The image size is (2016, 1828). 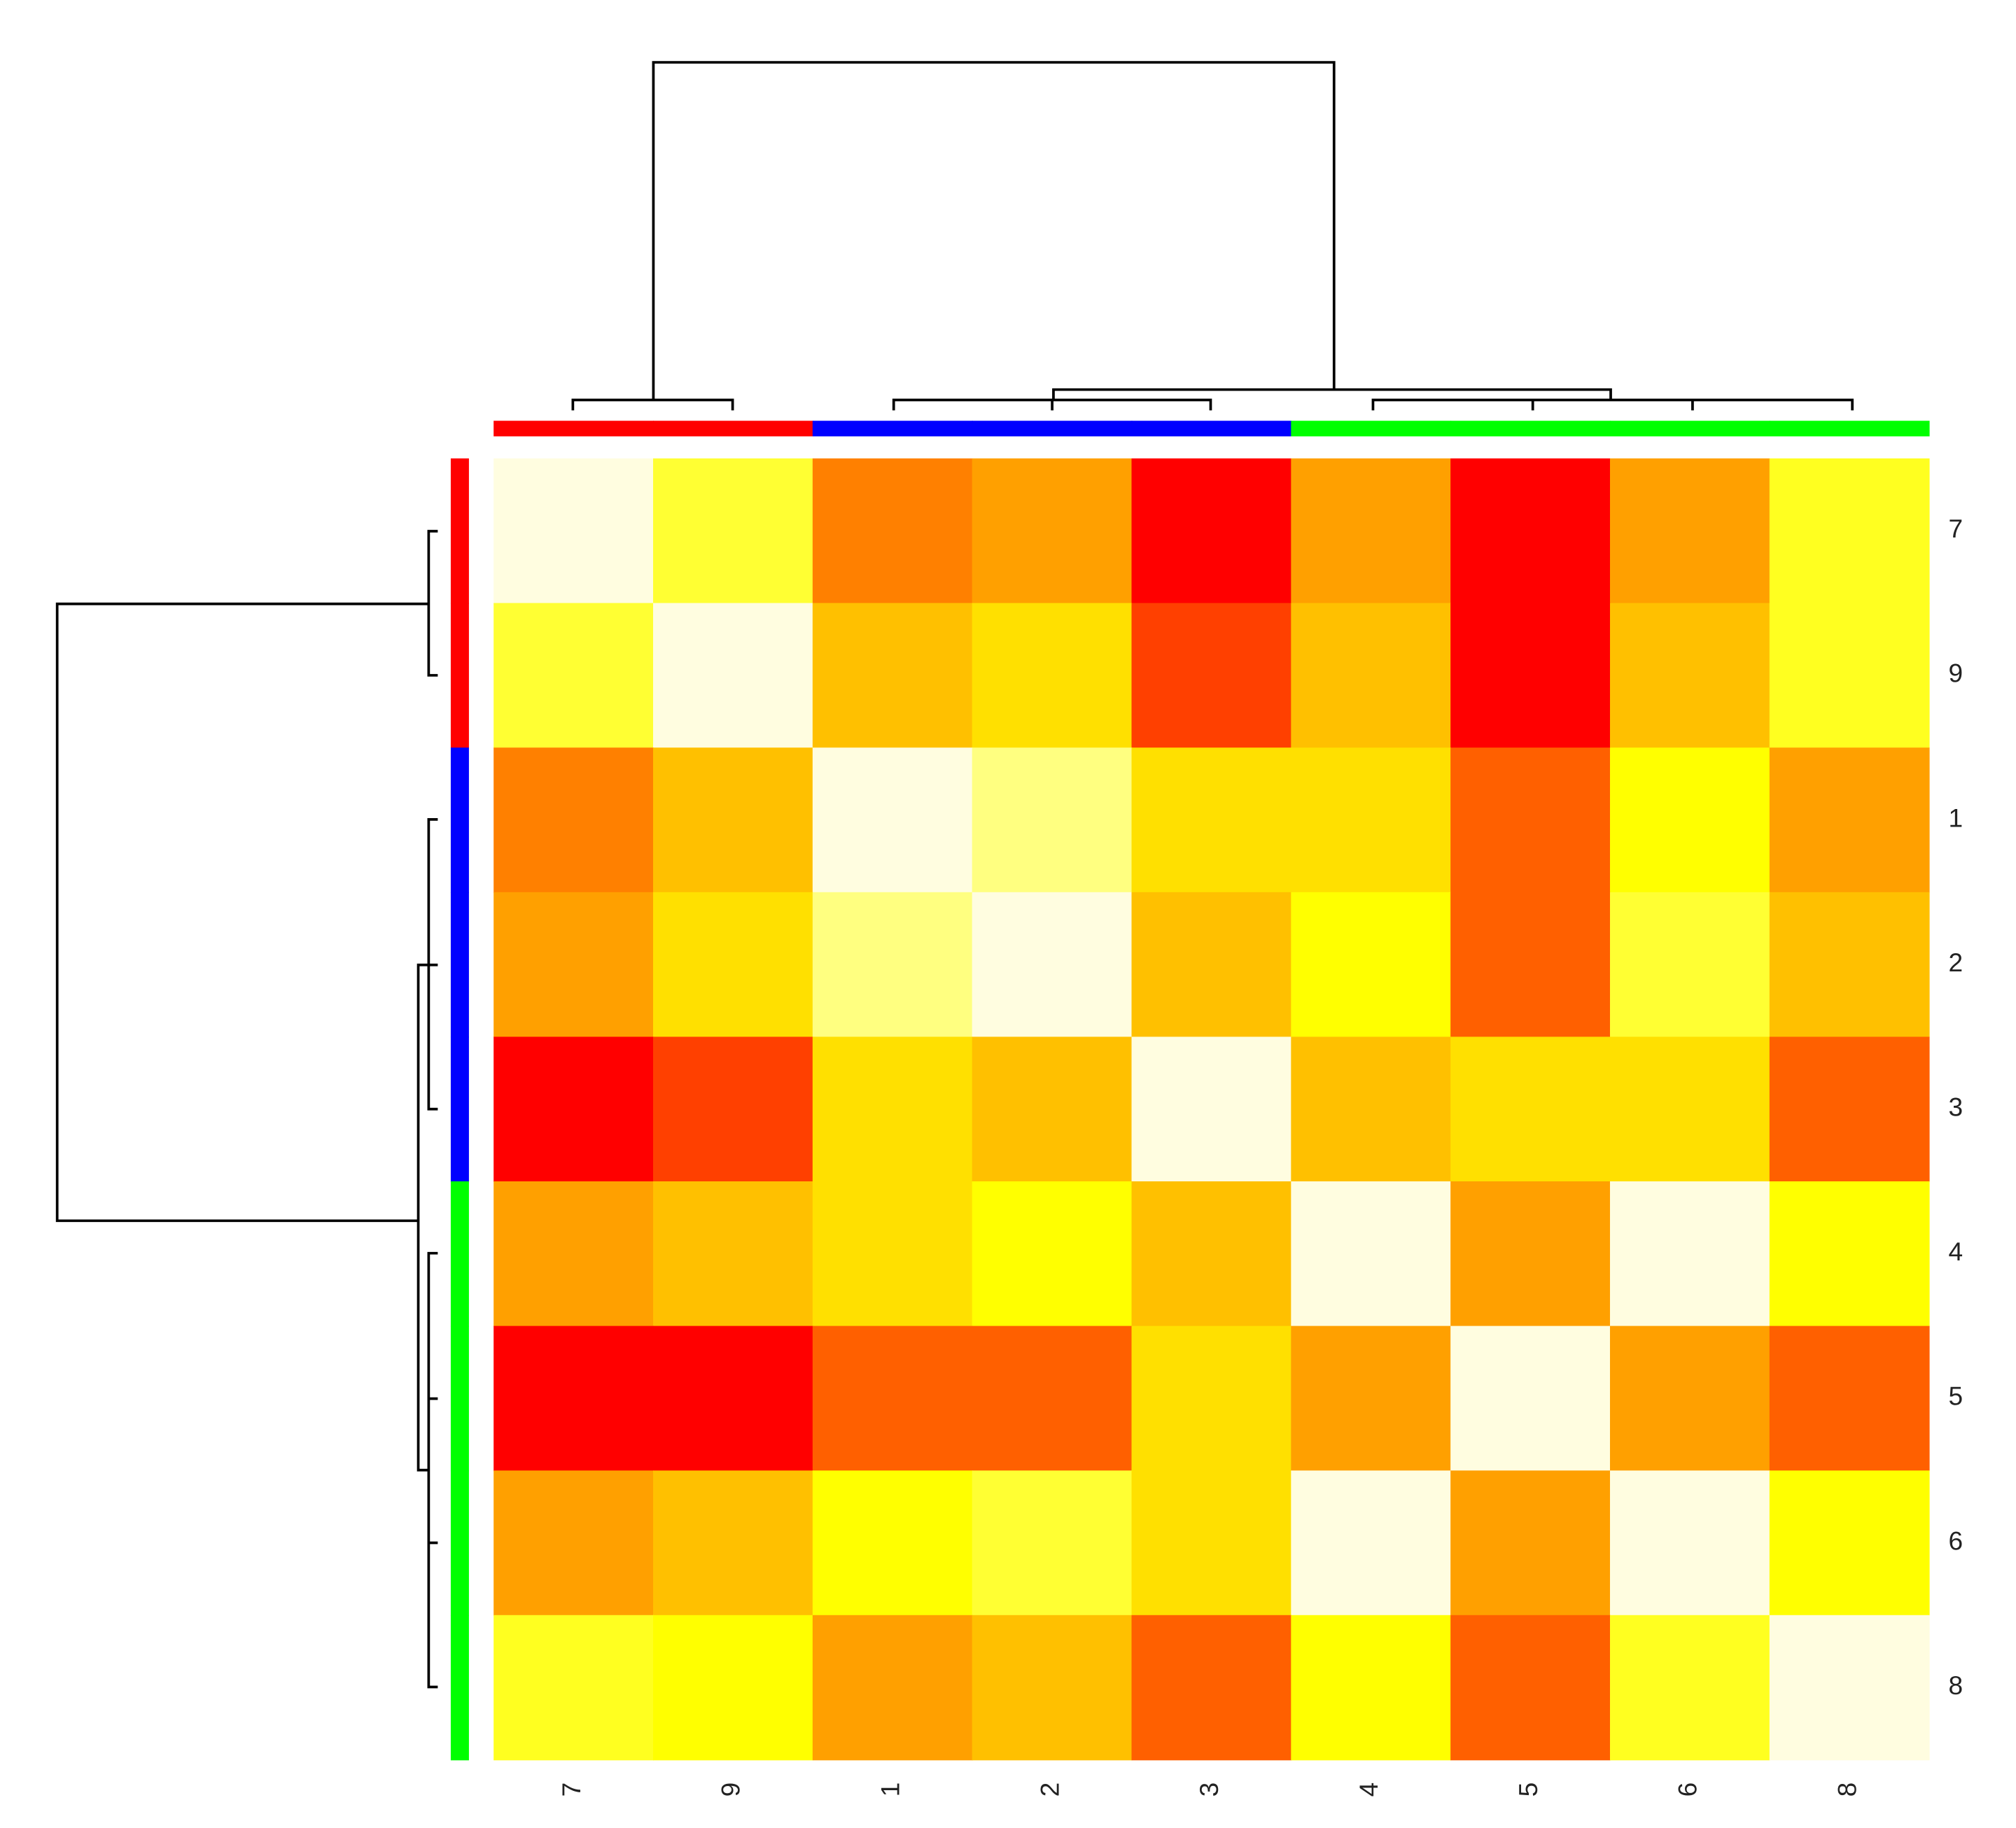 I want to click on column-label: 4, so click(x=1368, y=1790).